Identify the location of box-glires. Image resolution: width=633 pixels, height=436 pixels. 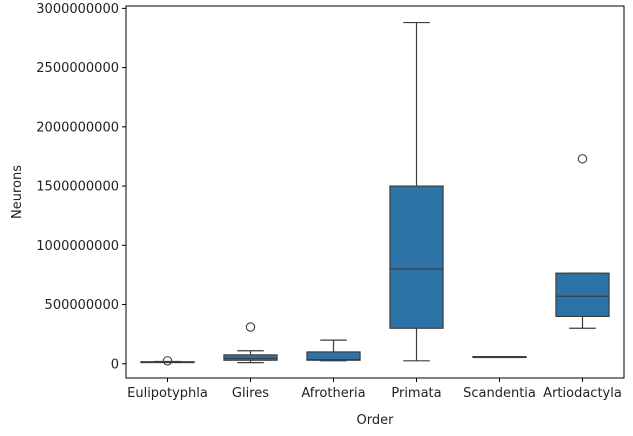
(250, 343).